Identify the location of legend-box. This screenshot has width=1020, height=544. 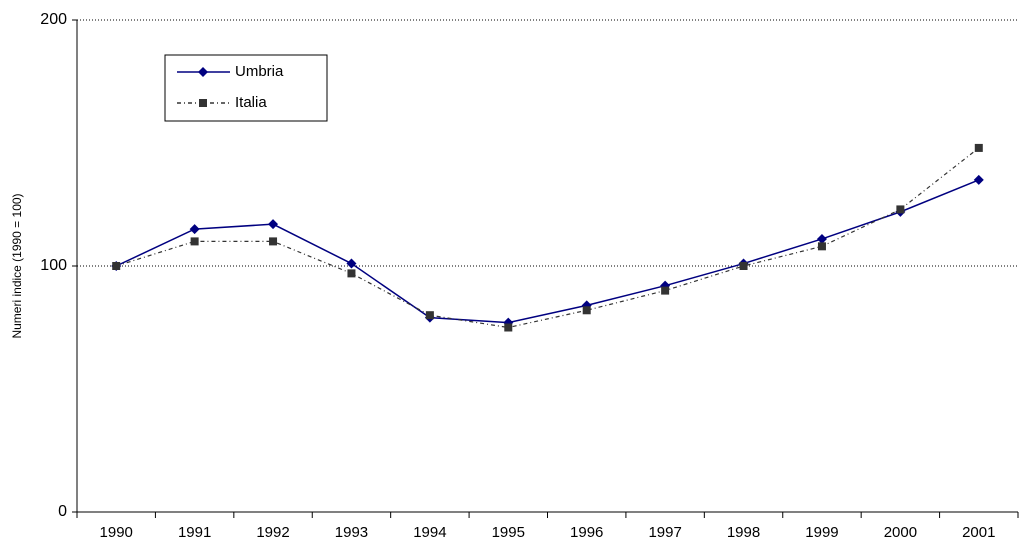
(246, 88).